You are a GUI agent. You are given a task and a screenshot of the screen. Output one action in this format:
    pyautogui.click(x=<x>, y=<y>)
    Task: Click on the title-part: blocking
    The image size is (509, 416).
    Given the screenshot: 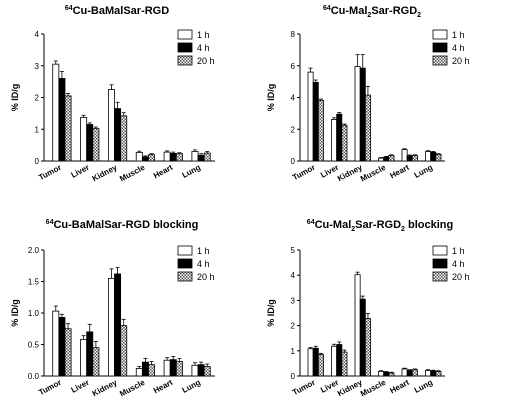 What is the action you would take?
    pyautogui.click(x=429, y=225)
    